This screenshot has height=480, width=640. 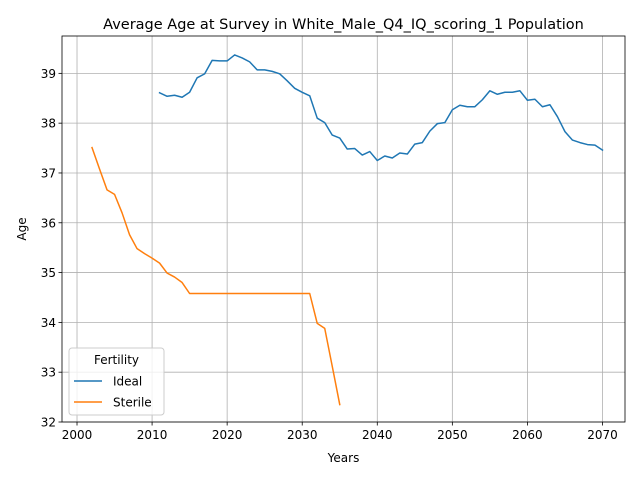 What do you see at coordinates (602, 435) in the screenshot?
I see `x-tick-label: 2070` at bounding box center [602, 435].